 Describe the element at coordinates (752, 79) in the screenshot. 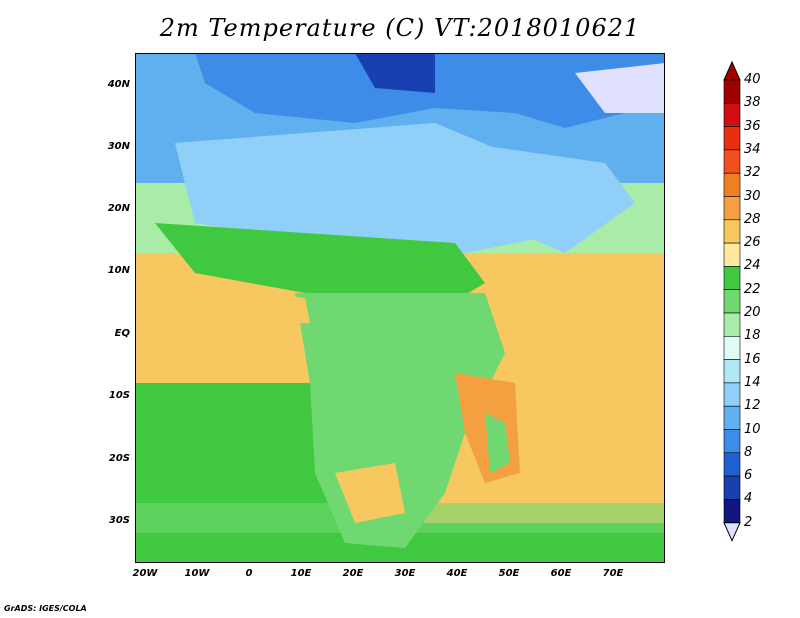

I see `colorbar-tick-label: 40` at that location.